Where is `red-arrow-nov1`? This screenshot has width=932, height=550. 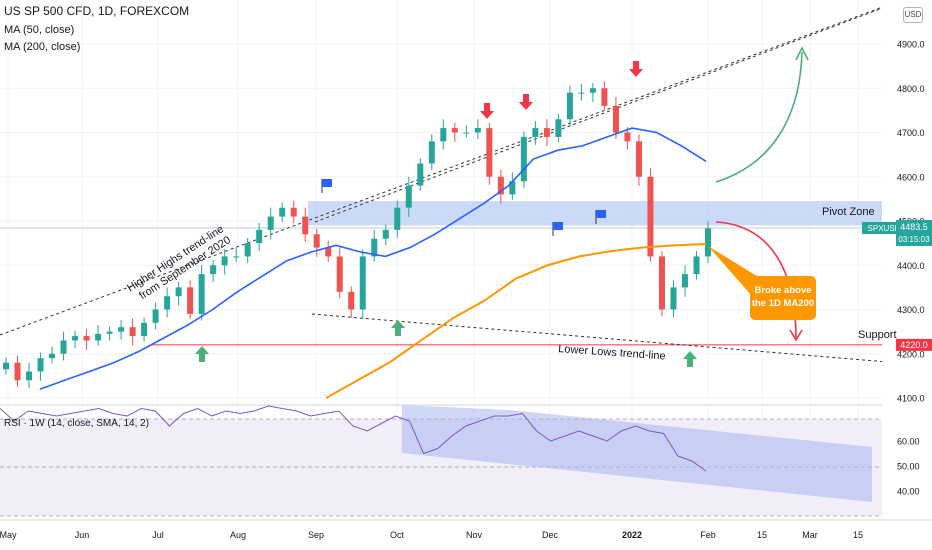
red-arrow-nov1 is located at coordinates (487, 111).